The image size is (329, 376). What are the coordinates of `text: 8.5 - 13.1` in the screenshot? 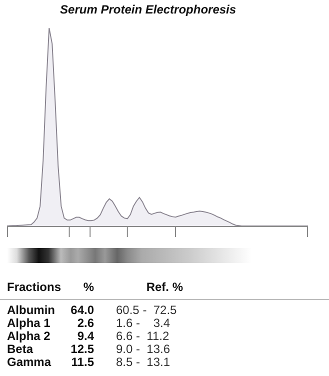 It's located at (143, 362).